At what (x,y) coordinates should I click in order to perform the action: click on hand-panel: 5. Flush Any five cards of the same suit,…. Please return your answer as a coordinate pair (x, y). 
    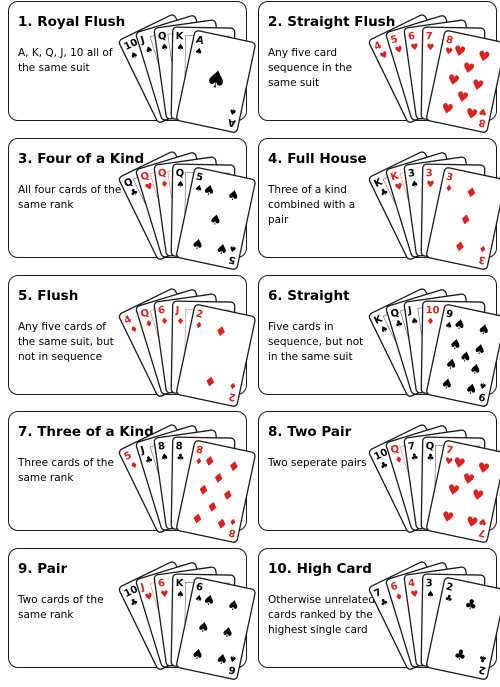
    Looking at the image, I should click on (127, 335).